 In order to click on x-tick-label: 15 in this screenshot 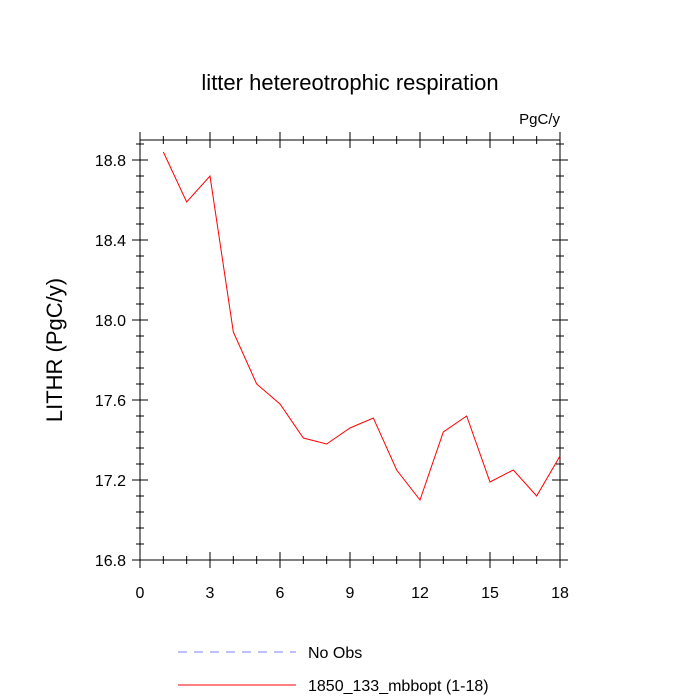, I will do `click(490, 593)`.